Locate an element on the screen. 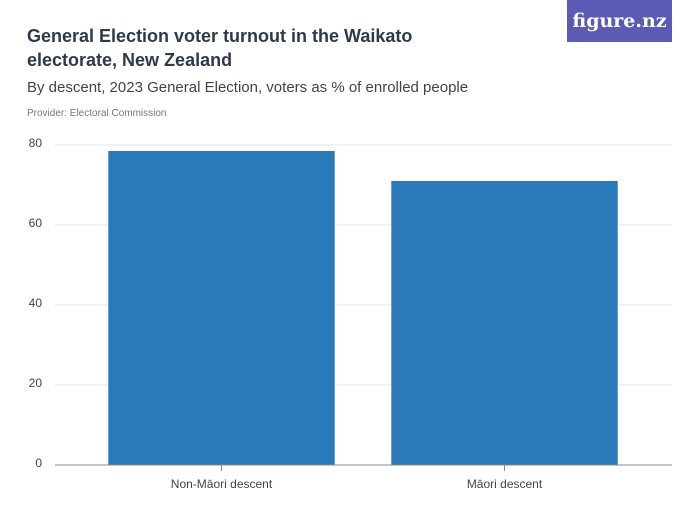 This screenshot has height=525, width=700. x-tick-label: Māori descent is located at coordinates (505, 484).